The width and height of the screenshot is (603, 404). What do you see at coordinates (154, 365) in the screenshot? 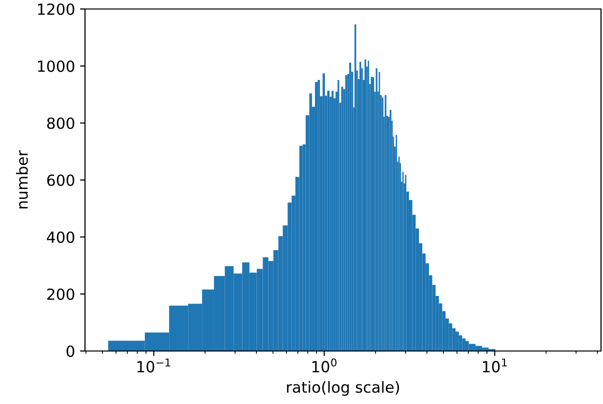
I see `x-tick-label: 10$^{−1}$` at bounding box center [154, 365].